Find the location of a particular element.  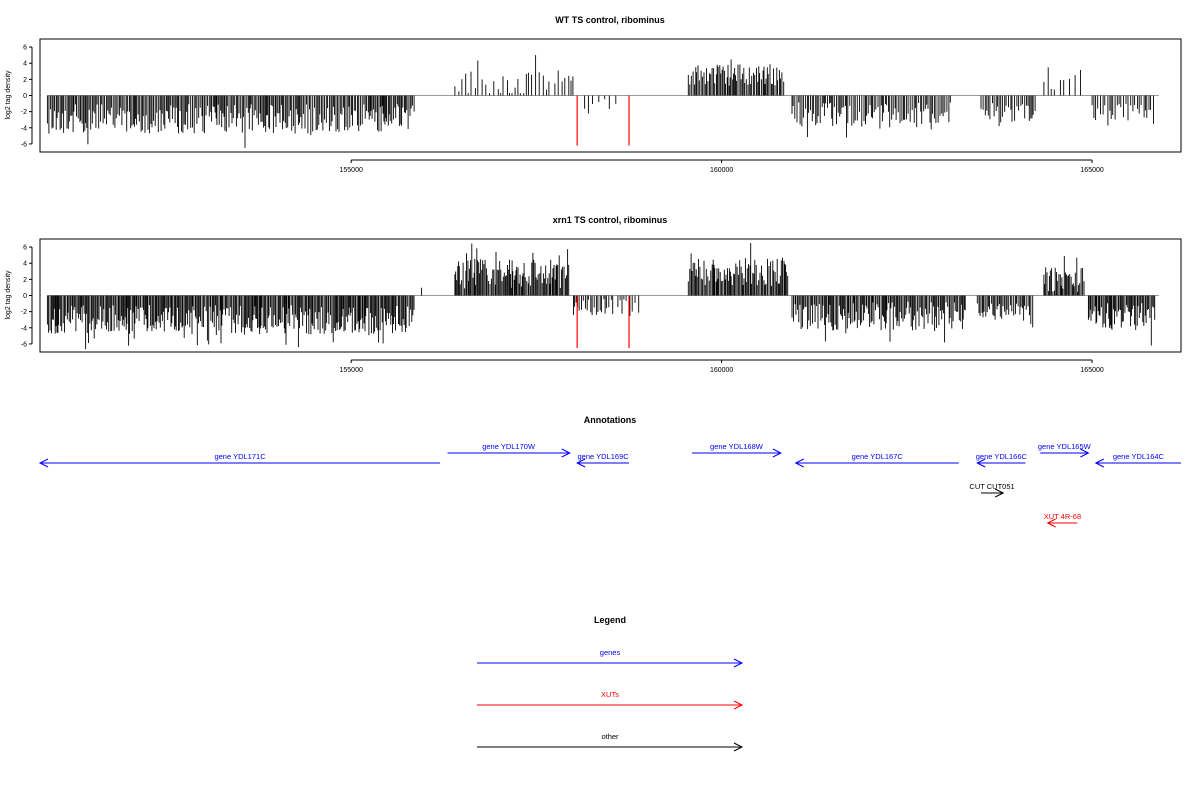

wt-plot-frame is located at coordinates (610, 95).